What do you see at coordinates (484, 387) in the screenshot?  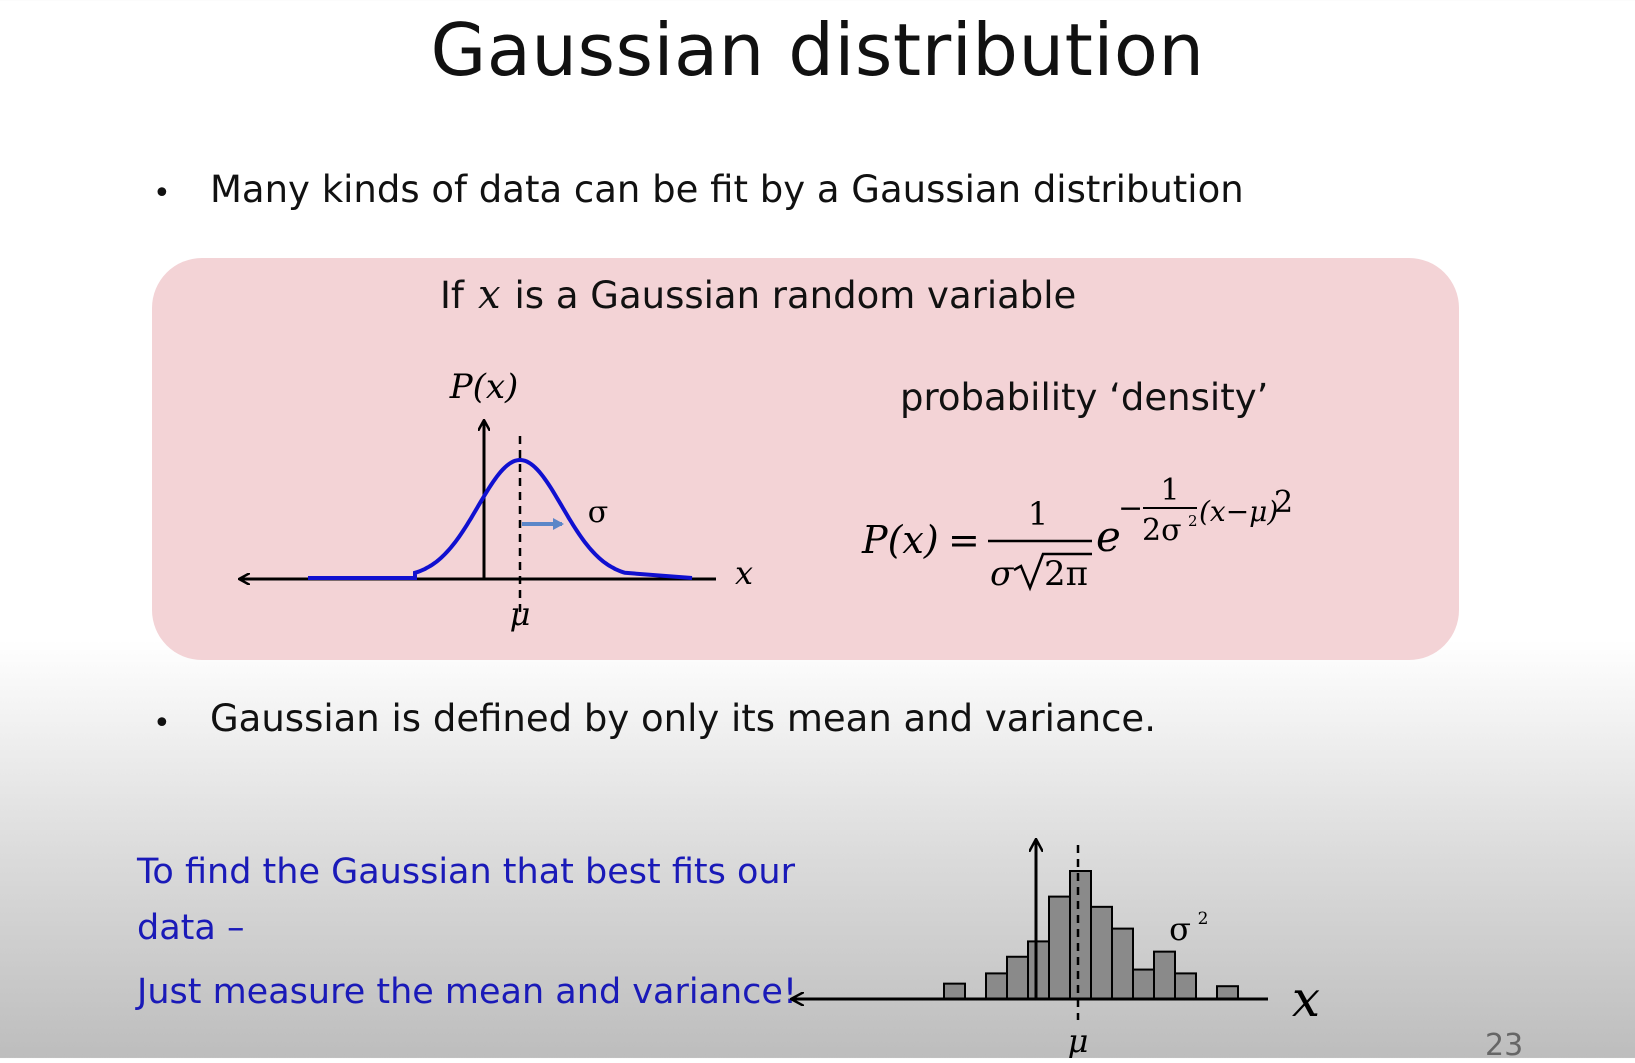 I see `pdf-y-label: P(x)` at bounding box center [484, 387].